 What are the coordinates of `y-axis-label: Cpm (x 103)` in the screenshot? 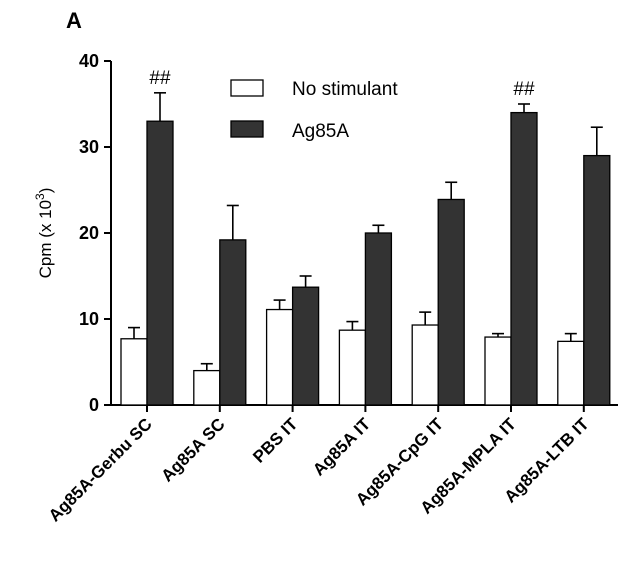 It's located at (44, 233).